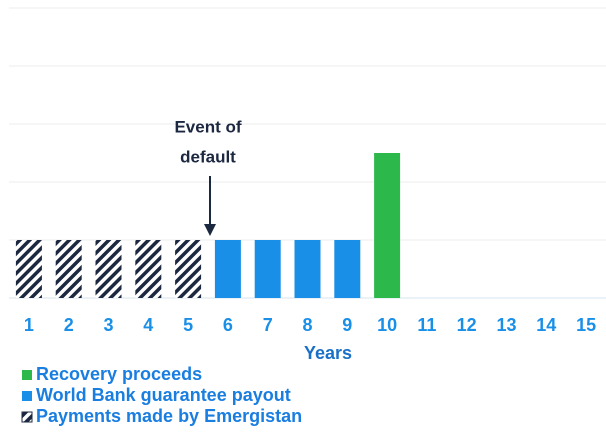 This screenshot has width=606, height=436. Describe the element at coordinates (207, 126) in the screenshot. I see `annotation: Event of` at that location.